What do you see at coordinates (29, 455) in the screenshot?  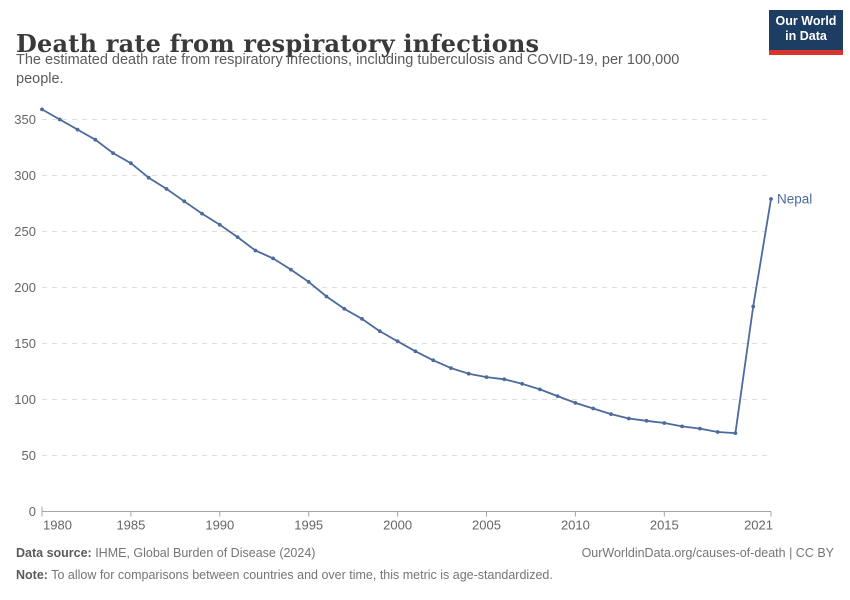 I see `y-tick-label-50: 50` at bounding box center [29, 455].